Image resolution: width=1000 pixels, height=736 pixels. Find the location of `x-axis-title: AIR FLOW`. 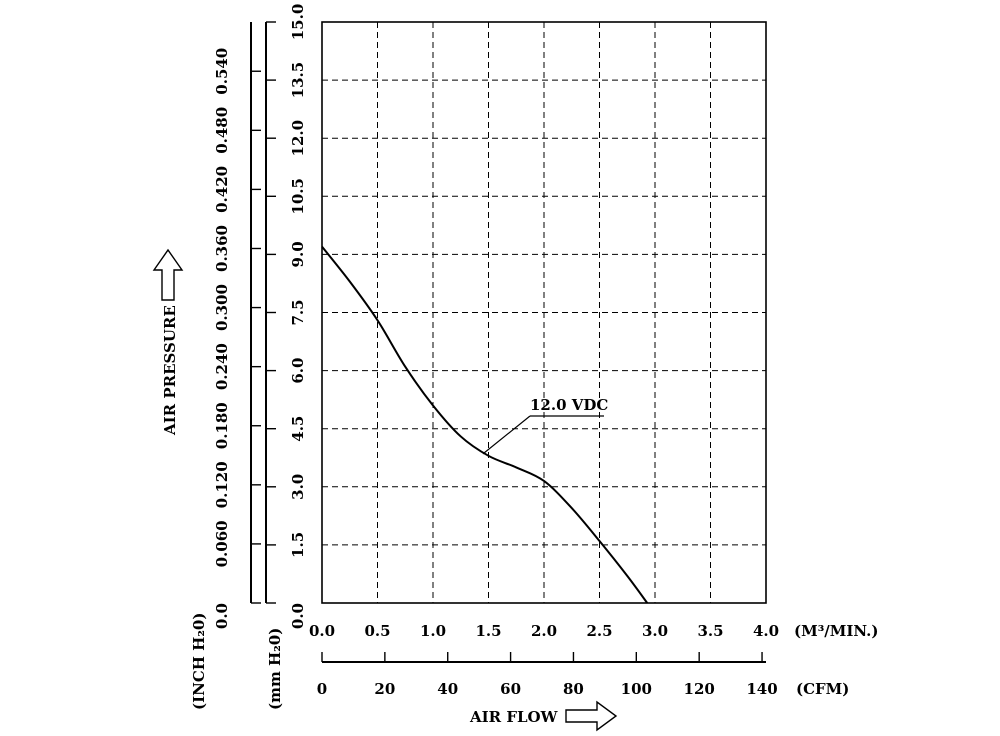

x-axis-title: AIR FLOW is located at coordinates (514, 717).